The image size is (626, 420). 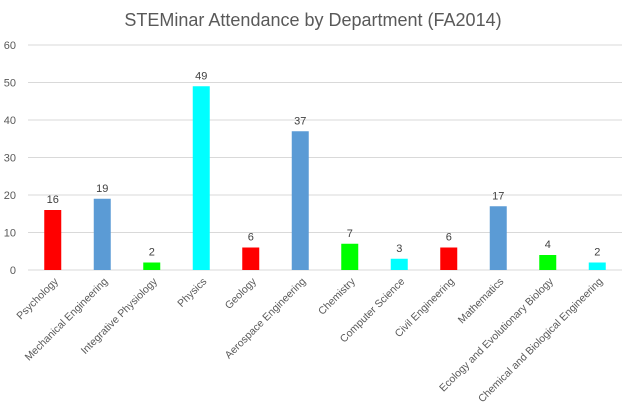 I want to click on data-label-2: 2, so click(x=152, y=253).